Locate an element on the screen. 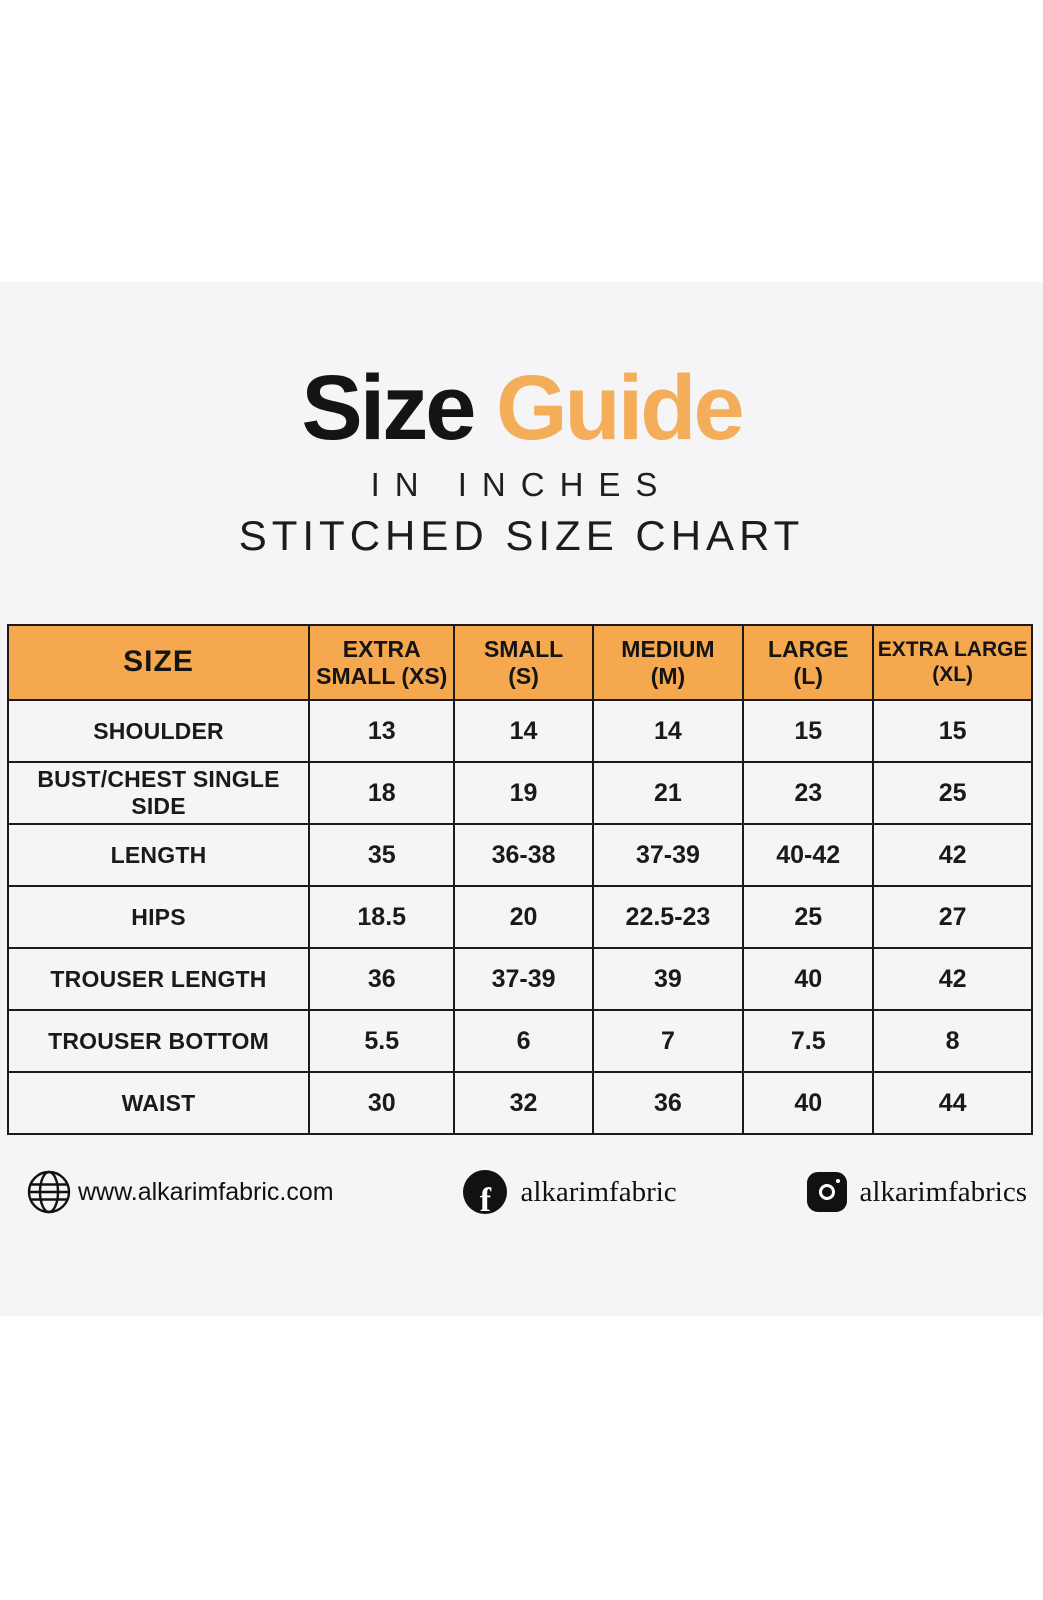 This screenshot has width=1043, height=1600. column-header-size: SIZE is located at coordinates (158, 662).